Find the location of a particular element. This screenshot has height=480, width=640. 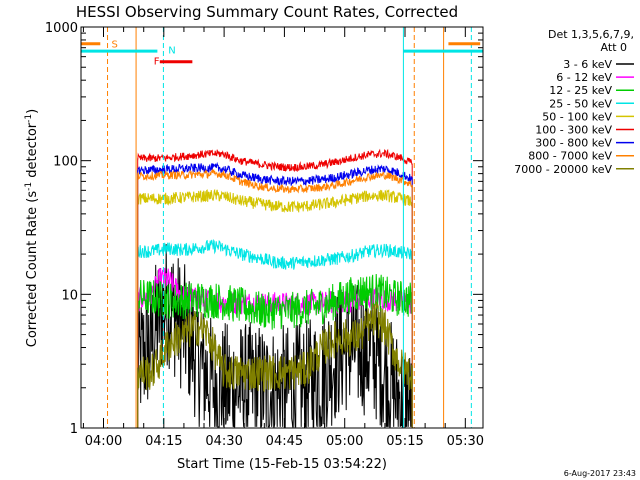

x-tick-label: 04:15 is located at coordinates (163, 441).